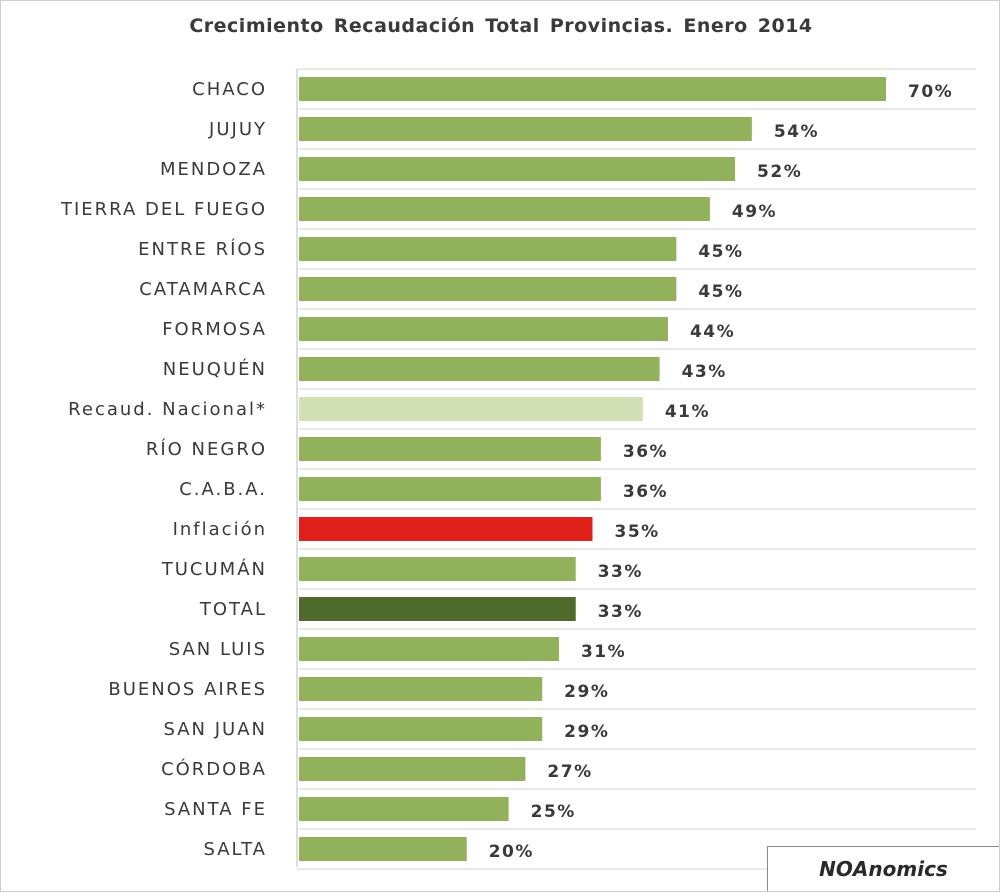  I want to click on category-label: SAN JUAN, so click(215, 729).